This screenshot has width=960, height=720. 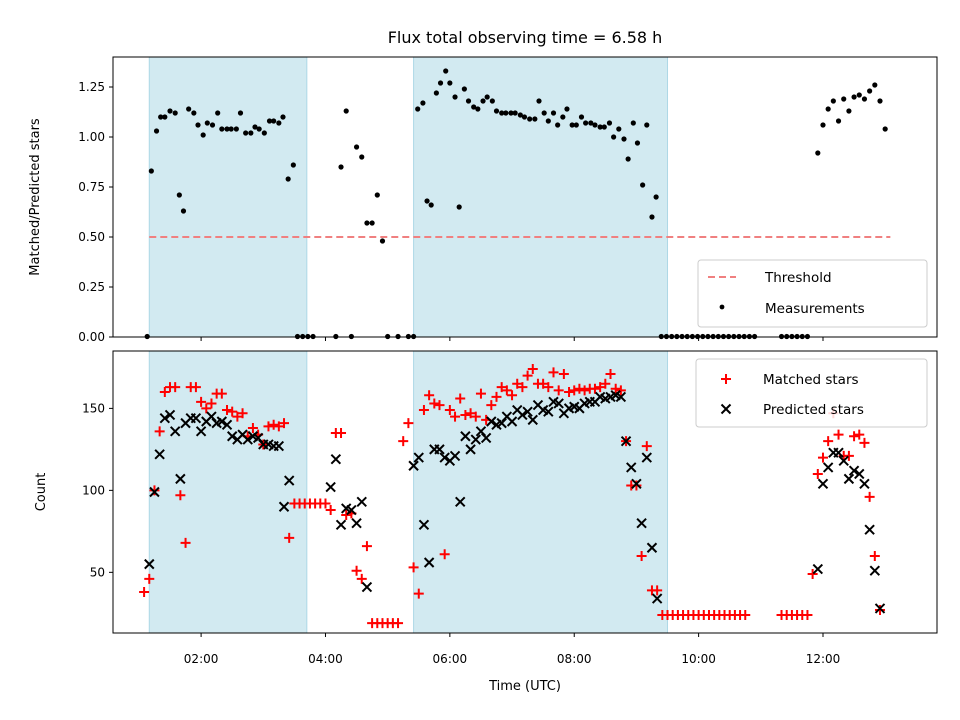 I want to click on bottom-y-tick-label: 100, so click(x=93, y=490).